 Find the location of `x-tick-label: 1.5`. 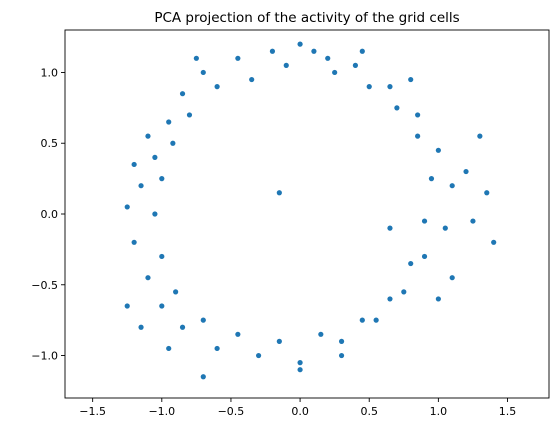

x-tick-label: 1.5 is located at coordinates (508, 411).